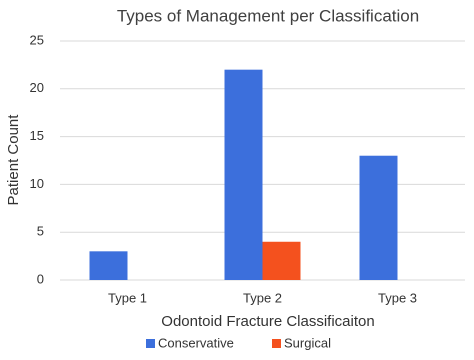  Describe the element at coordinates (397, 297) in the screenshot. I see `x-tick-label: Type 3` at that location.